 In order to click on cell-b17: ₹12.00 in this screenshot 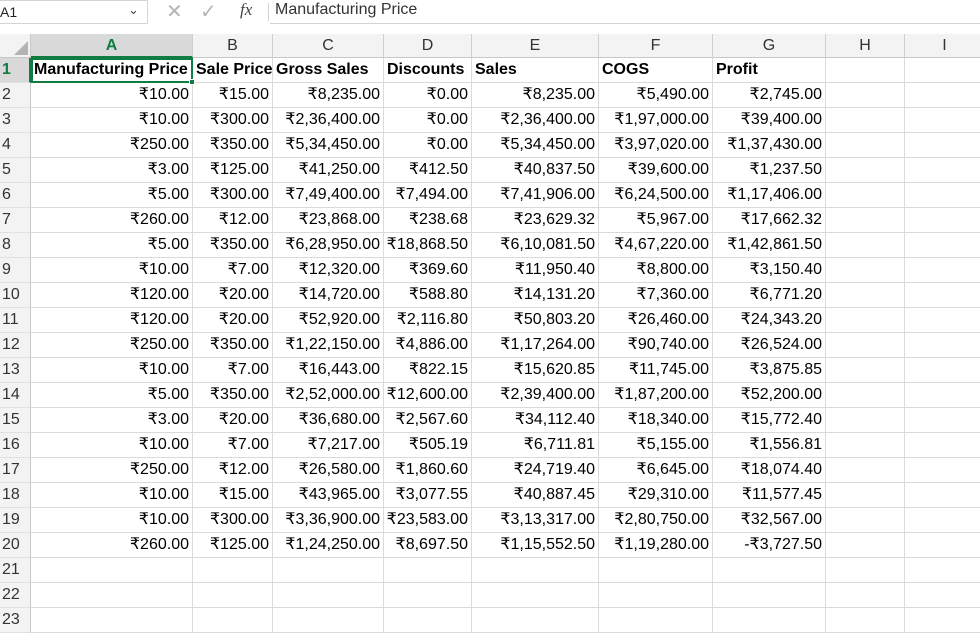, I will do `click(233, 470)`.